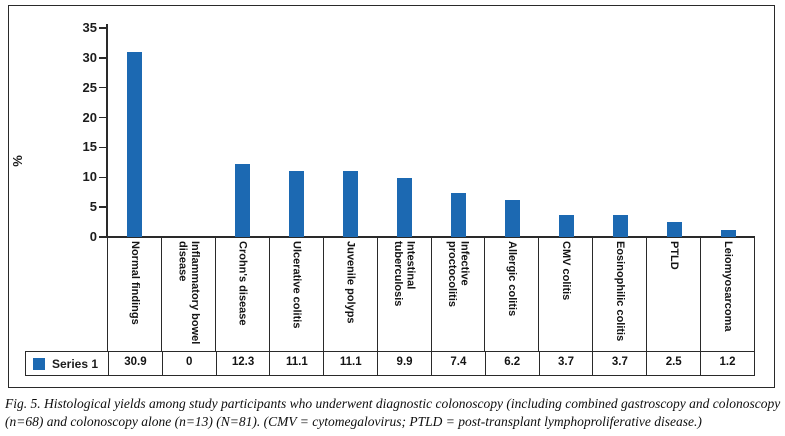  I want to click on x-axis-line, so click(430, 237).